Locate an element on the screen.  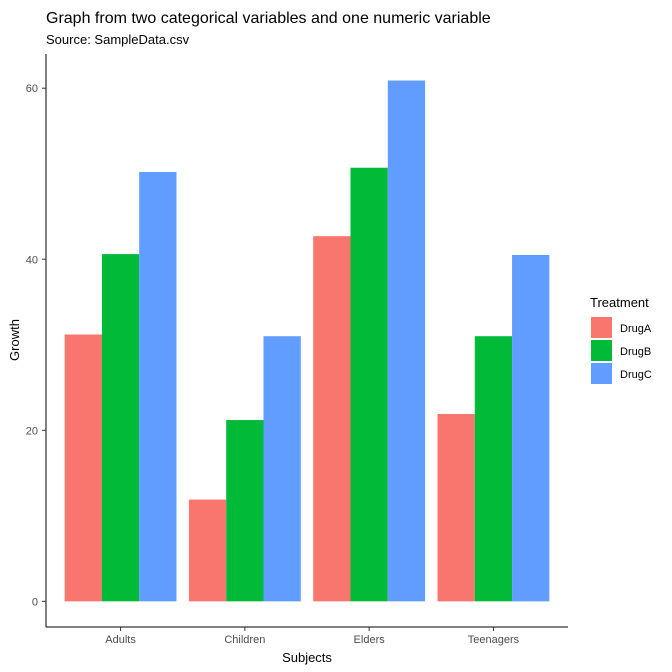
y-tick-label: 20 is located at coordinates (32, 431).